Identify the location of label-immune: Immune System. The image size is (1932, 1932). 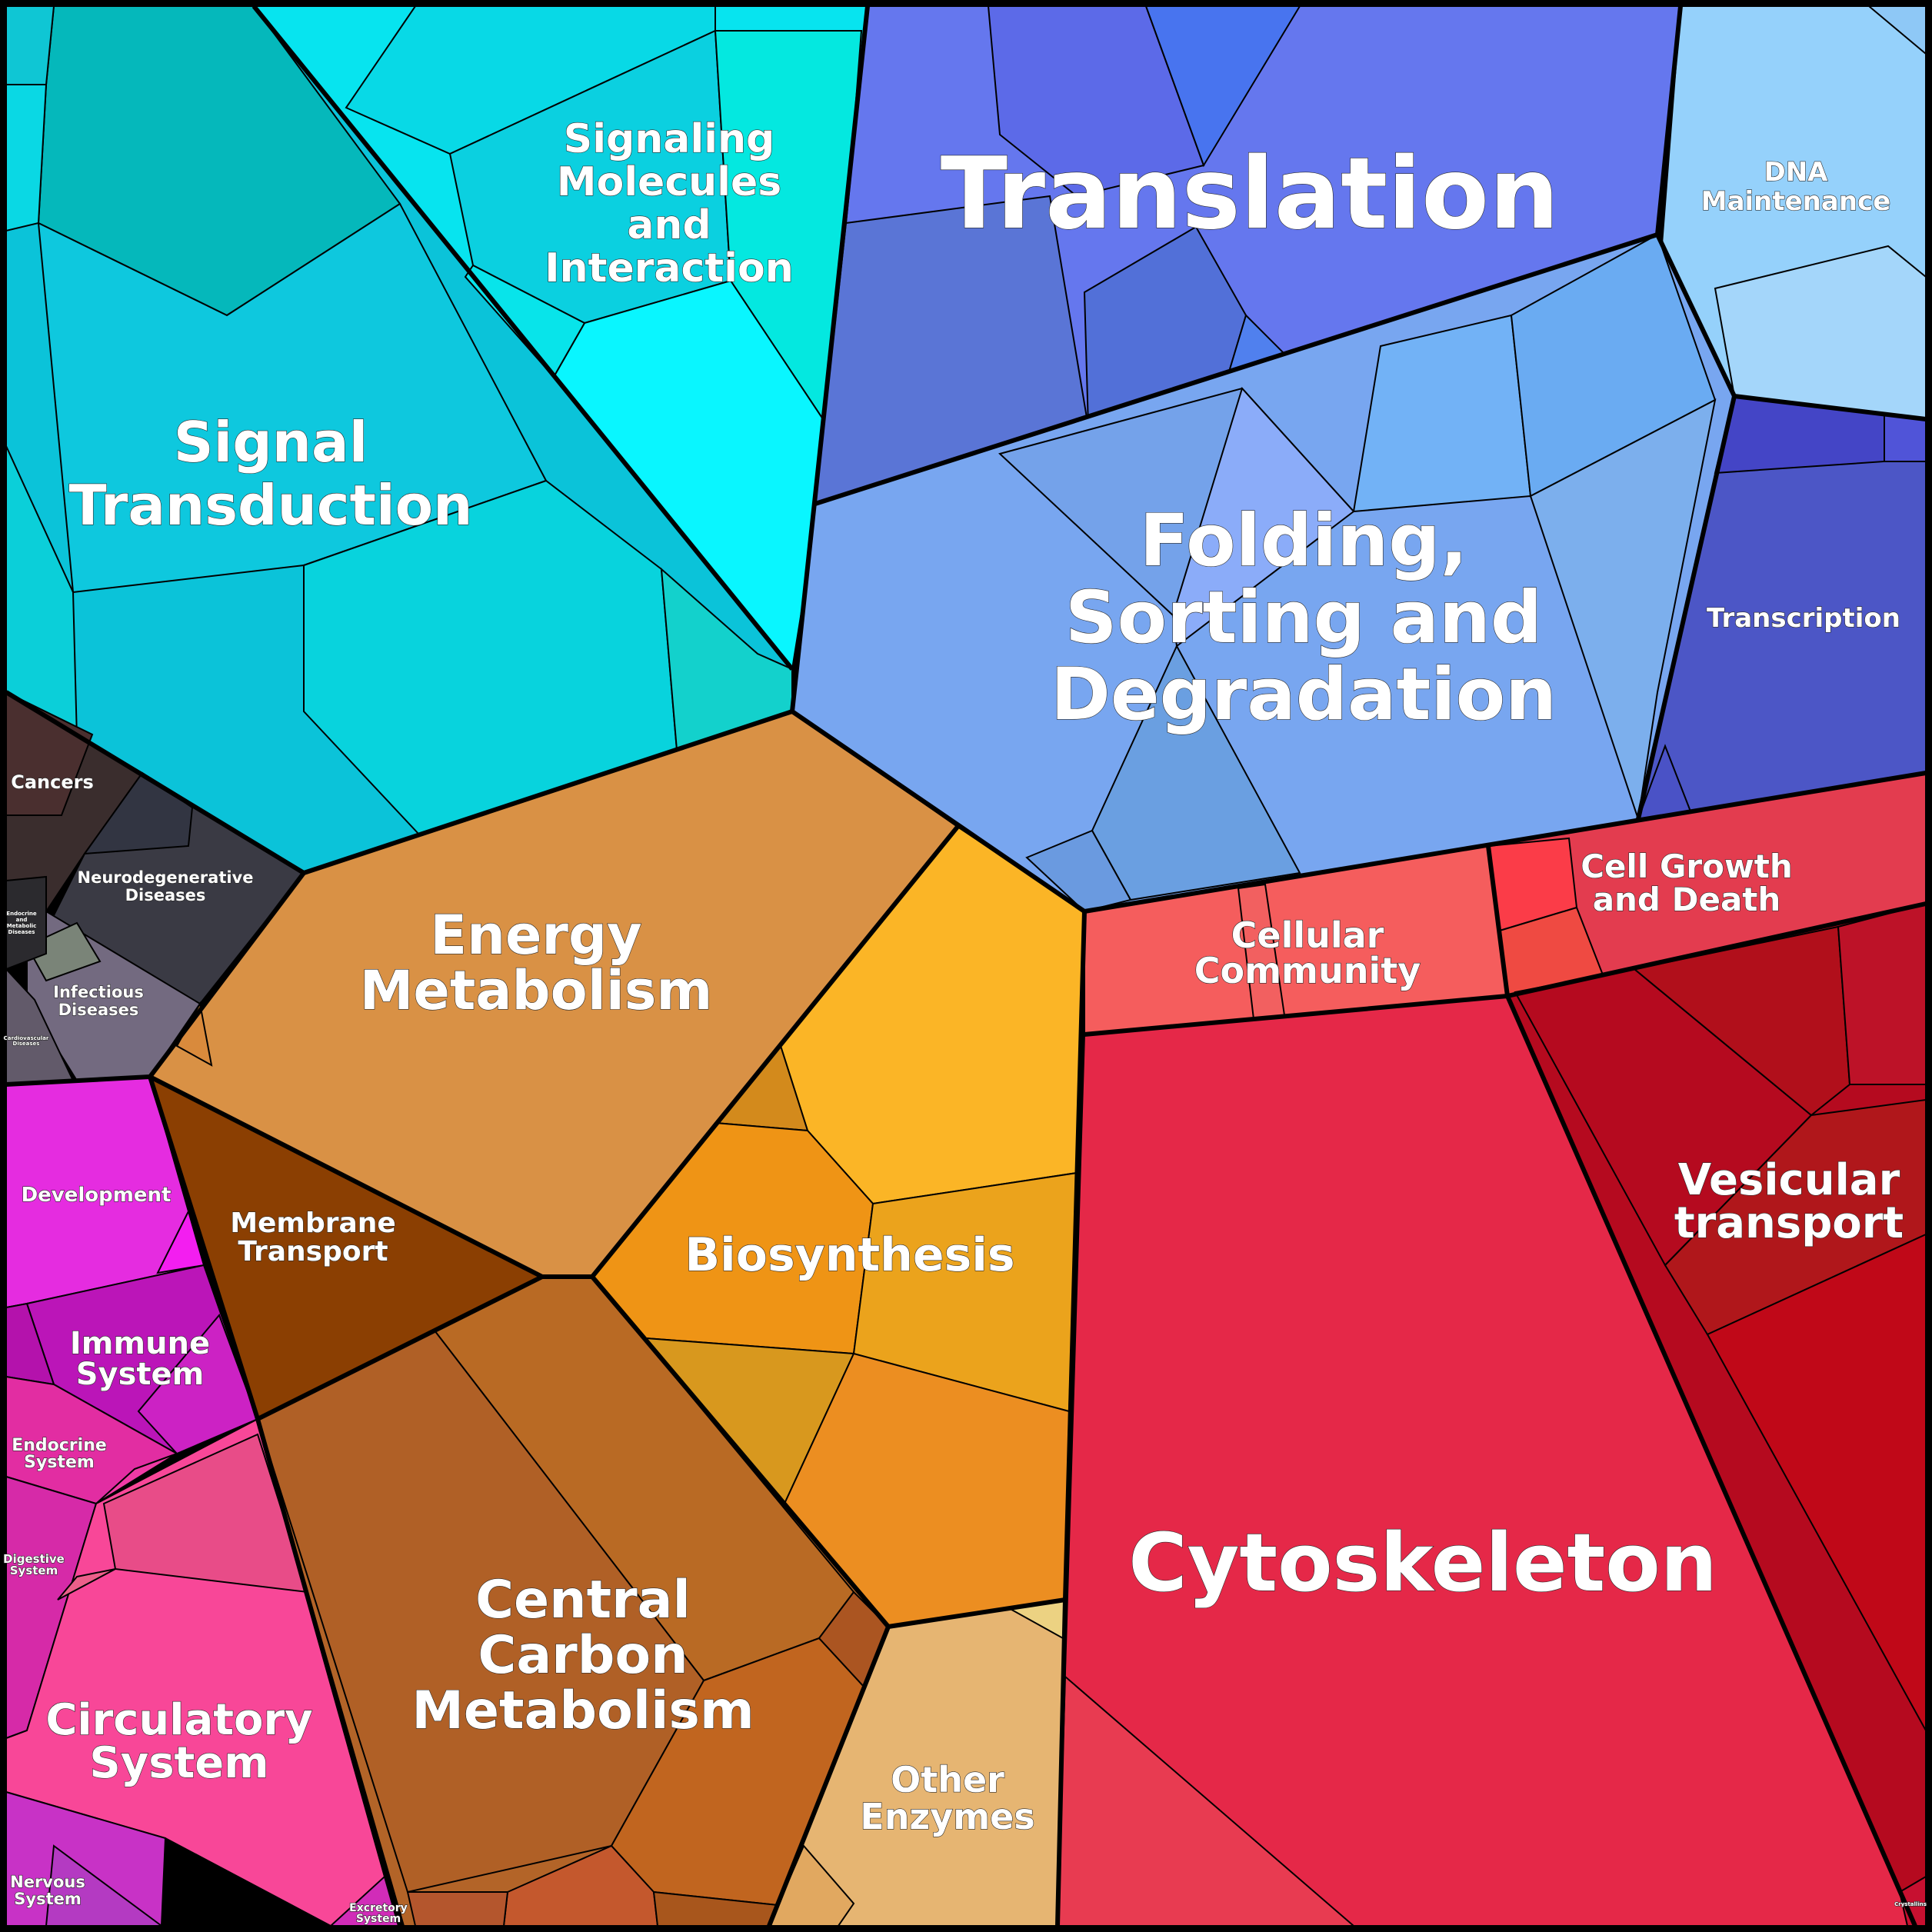
(140, 1359).